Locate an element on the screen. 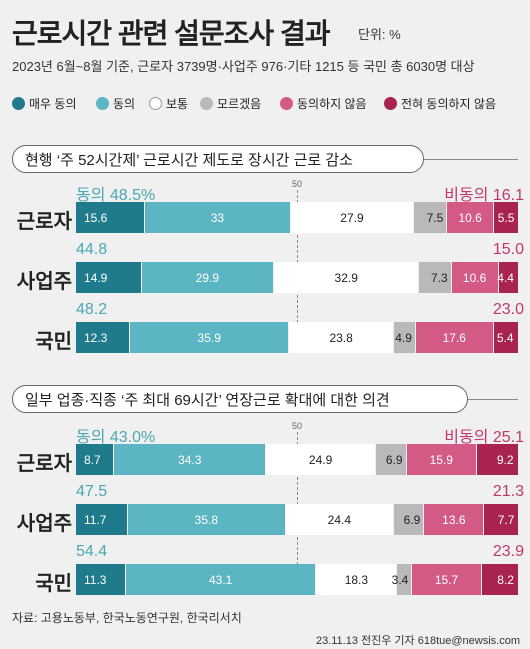  data-label: 29.9 is located at coordinates (207, 277).